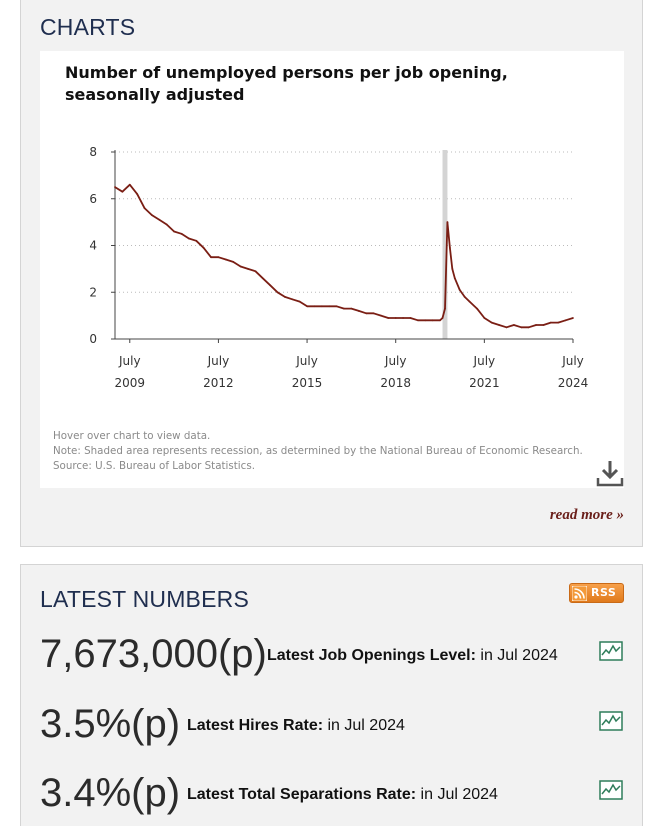 This screenshot has height=826, width=654. I want to click on separations-rate-value: 3.4%(p), so click(110, 793).